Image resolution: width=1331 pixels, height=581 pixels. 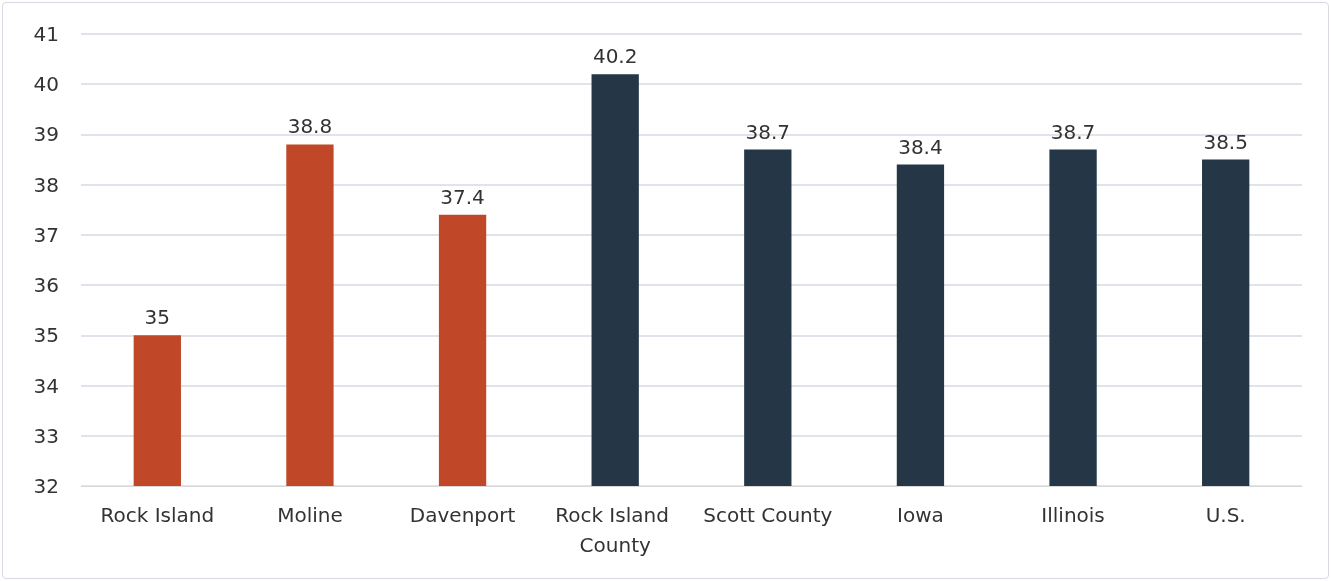 What do you see at coordinates (1225, 141) in the screenshot?
I see `data-label: 38.5` at bounding box center [1225, 141].